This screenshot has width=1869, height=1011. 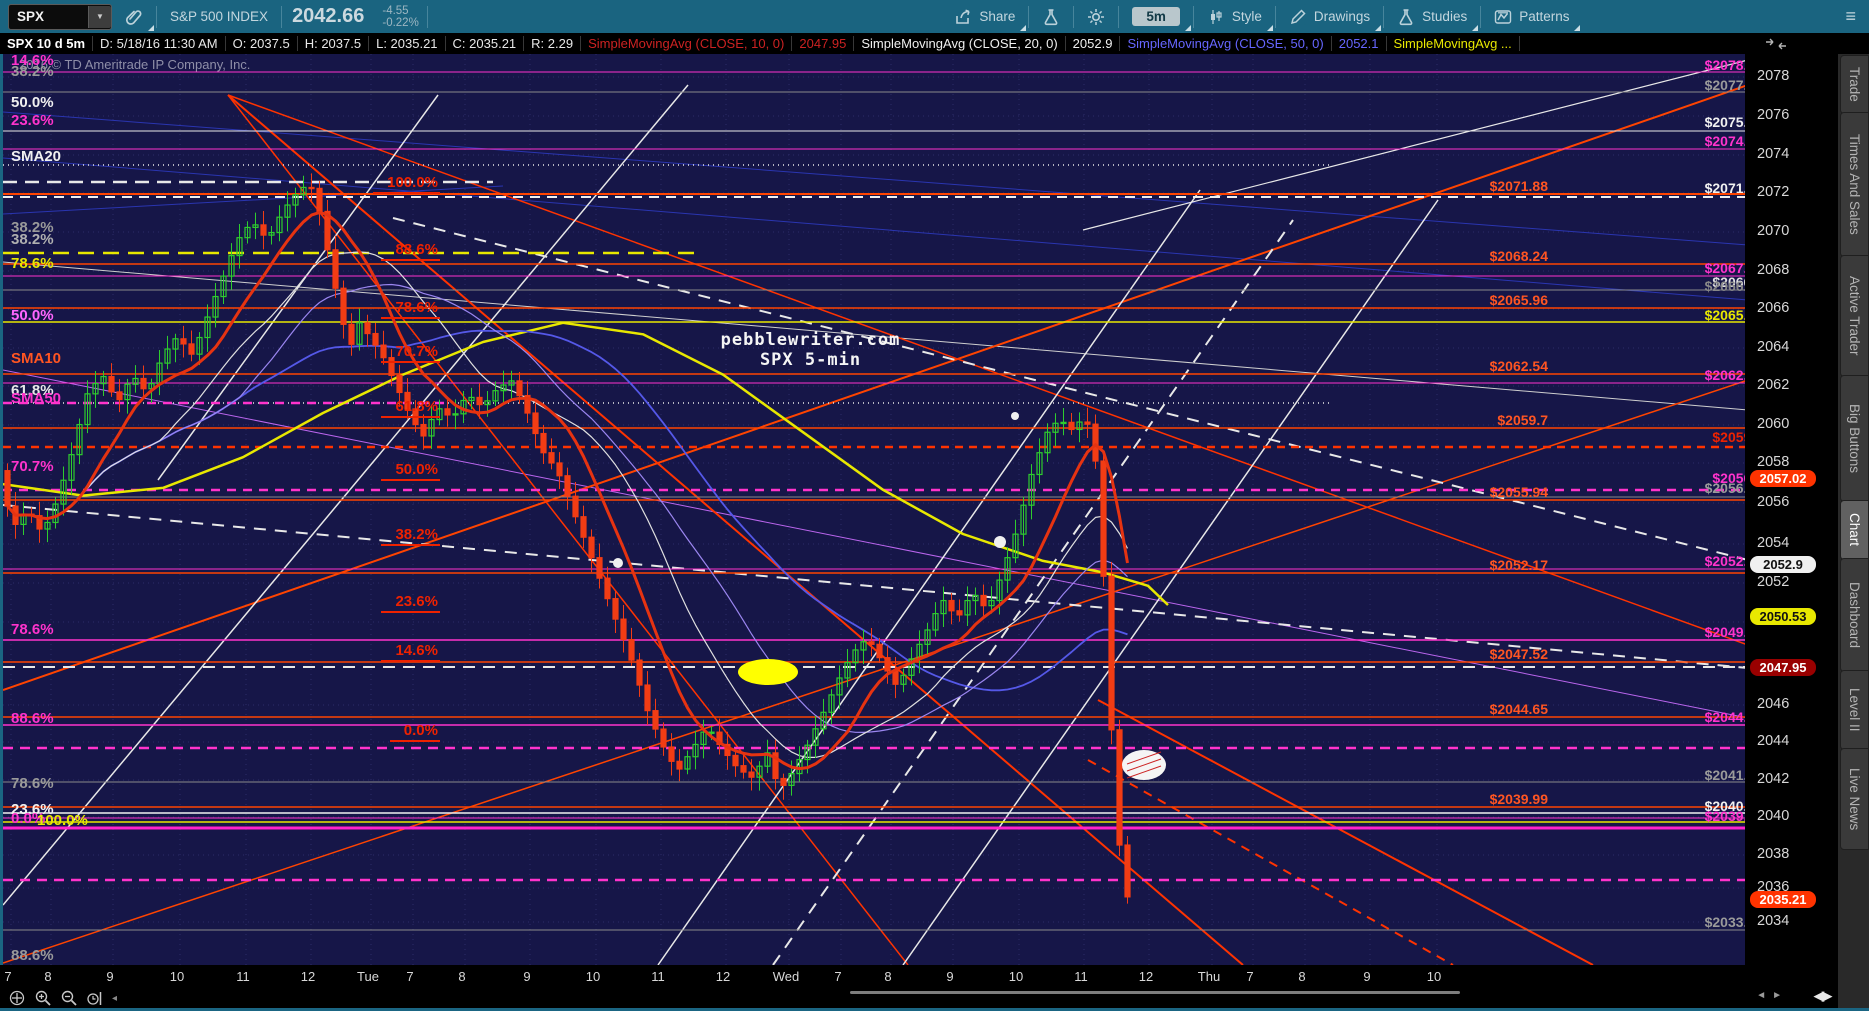 What do you see at coordinates (1823, 995) in the screenshot?
I see `expand-axis-icon: ◀▶` at bounding box center [1823, 995].